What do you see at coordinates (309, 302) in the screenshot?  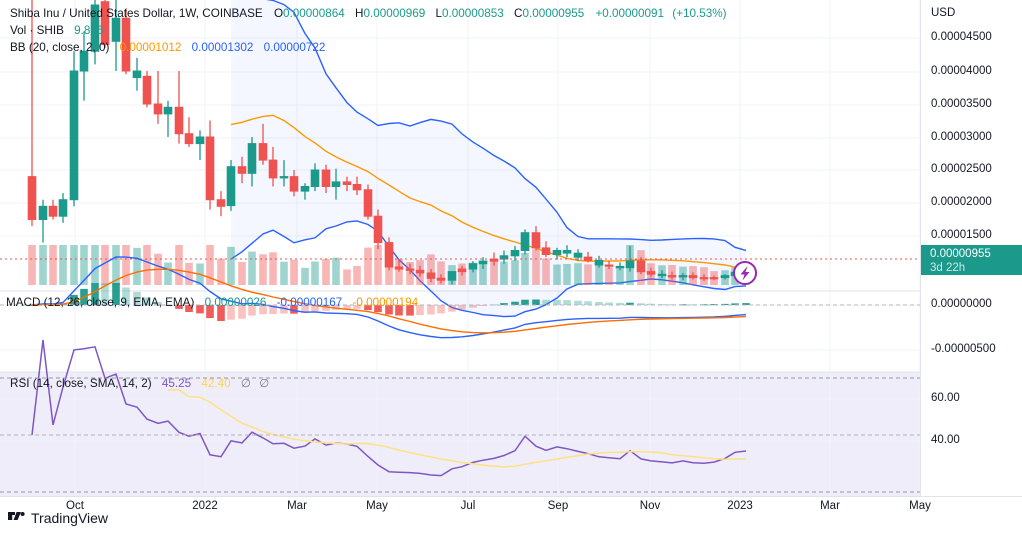 I see `macd-signal-value: -0.00000167` at bounding box center [309, 302].